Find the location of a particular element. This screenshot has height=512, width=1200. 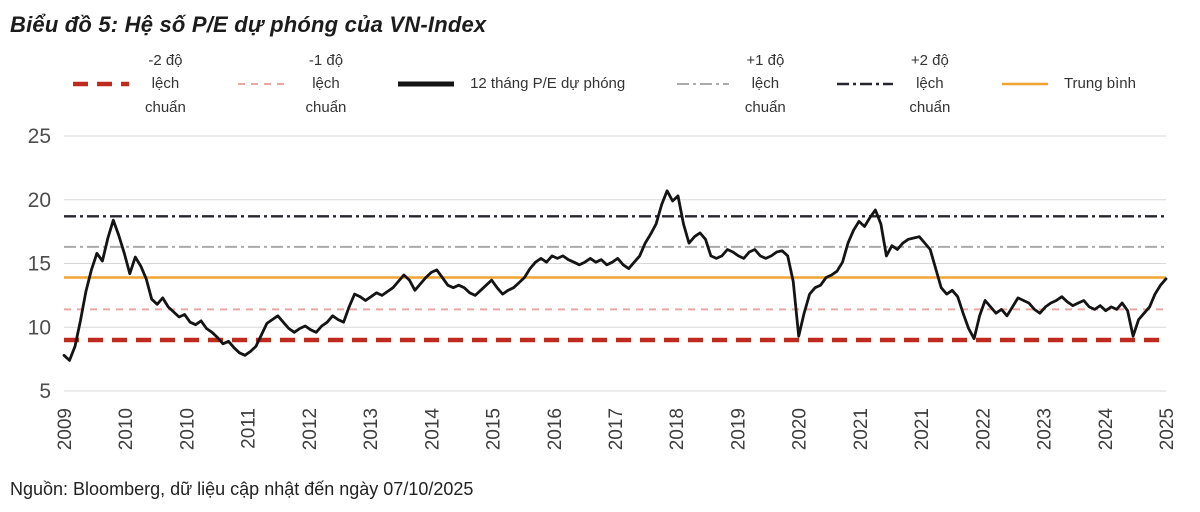

x-tick-label: 2009 is located at coordinates (65, 429).